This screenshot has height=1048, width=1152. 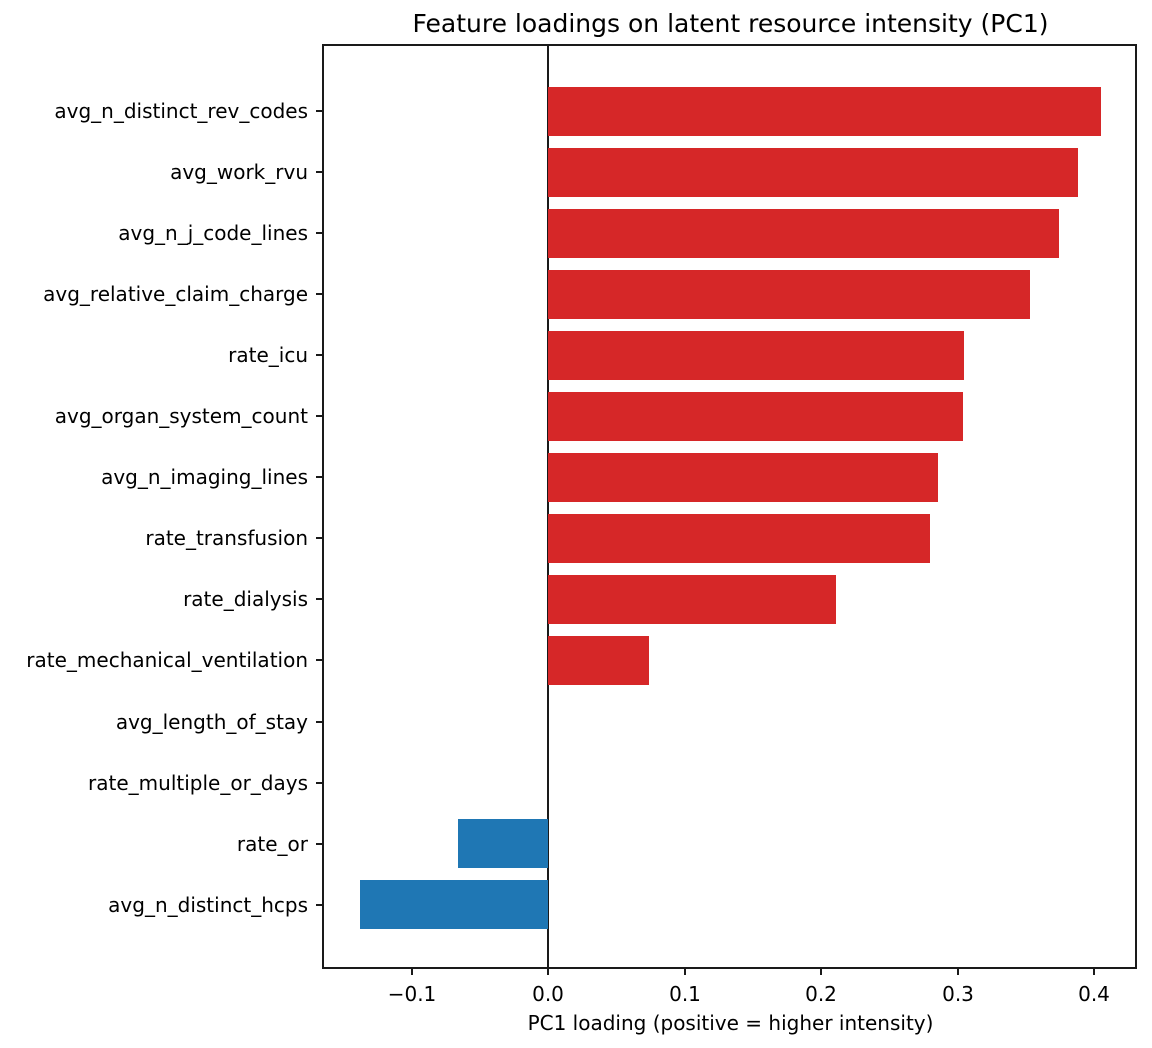 I want to click on bar-avg_n_imaging_lines, so click(x=743, y=477).